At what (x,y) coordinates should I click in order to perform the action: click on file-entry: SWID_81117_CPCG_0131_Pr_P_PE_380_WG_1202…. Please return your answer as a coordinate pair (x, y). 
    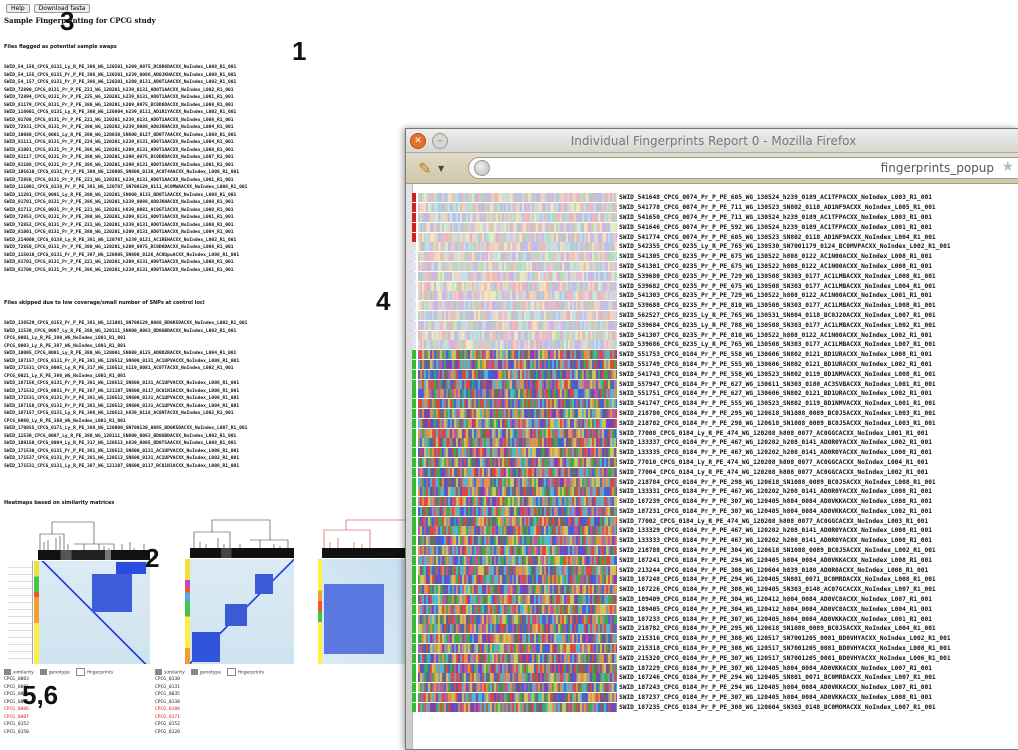
    Looking at the image, I should click on (119, 157).